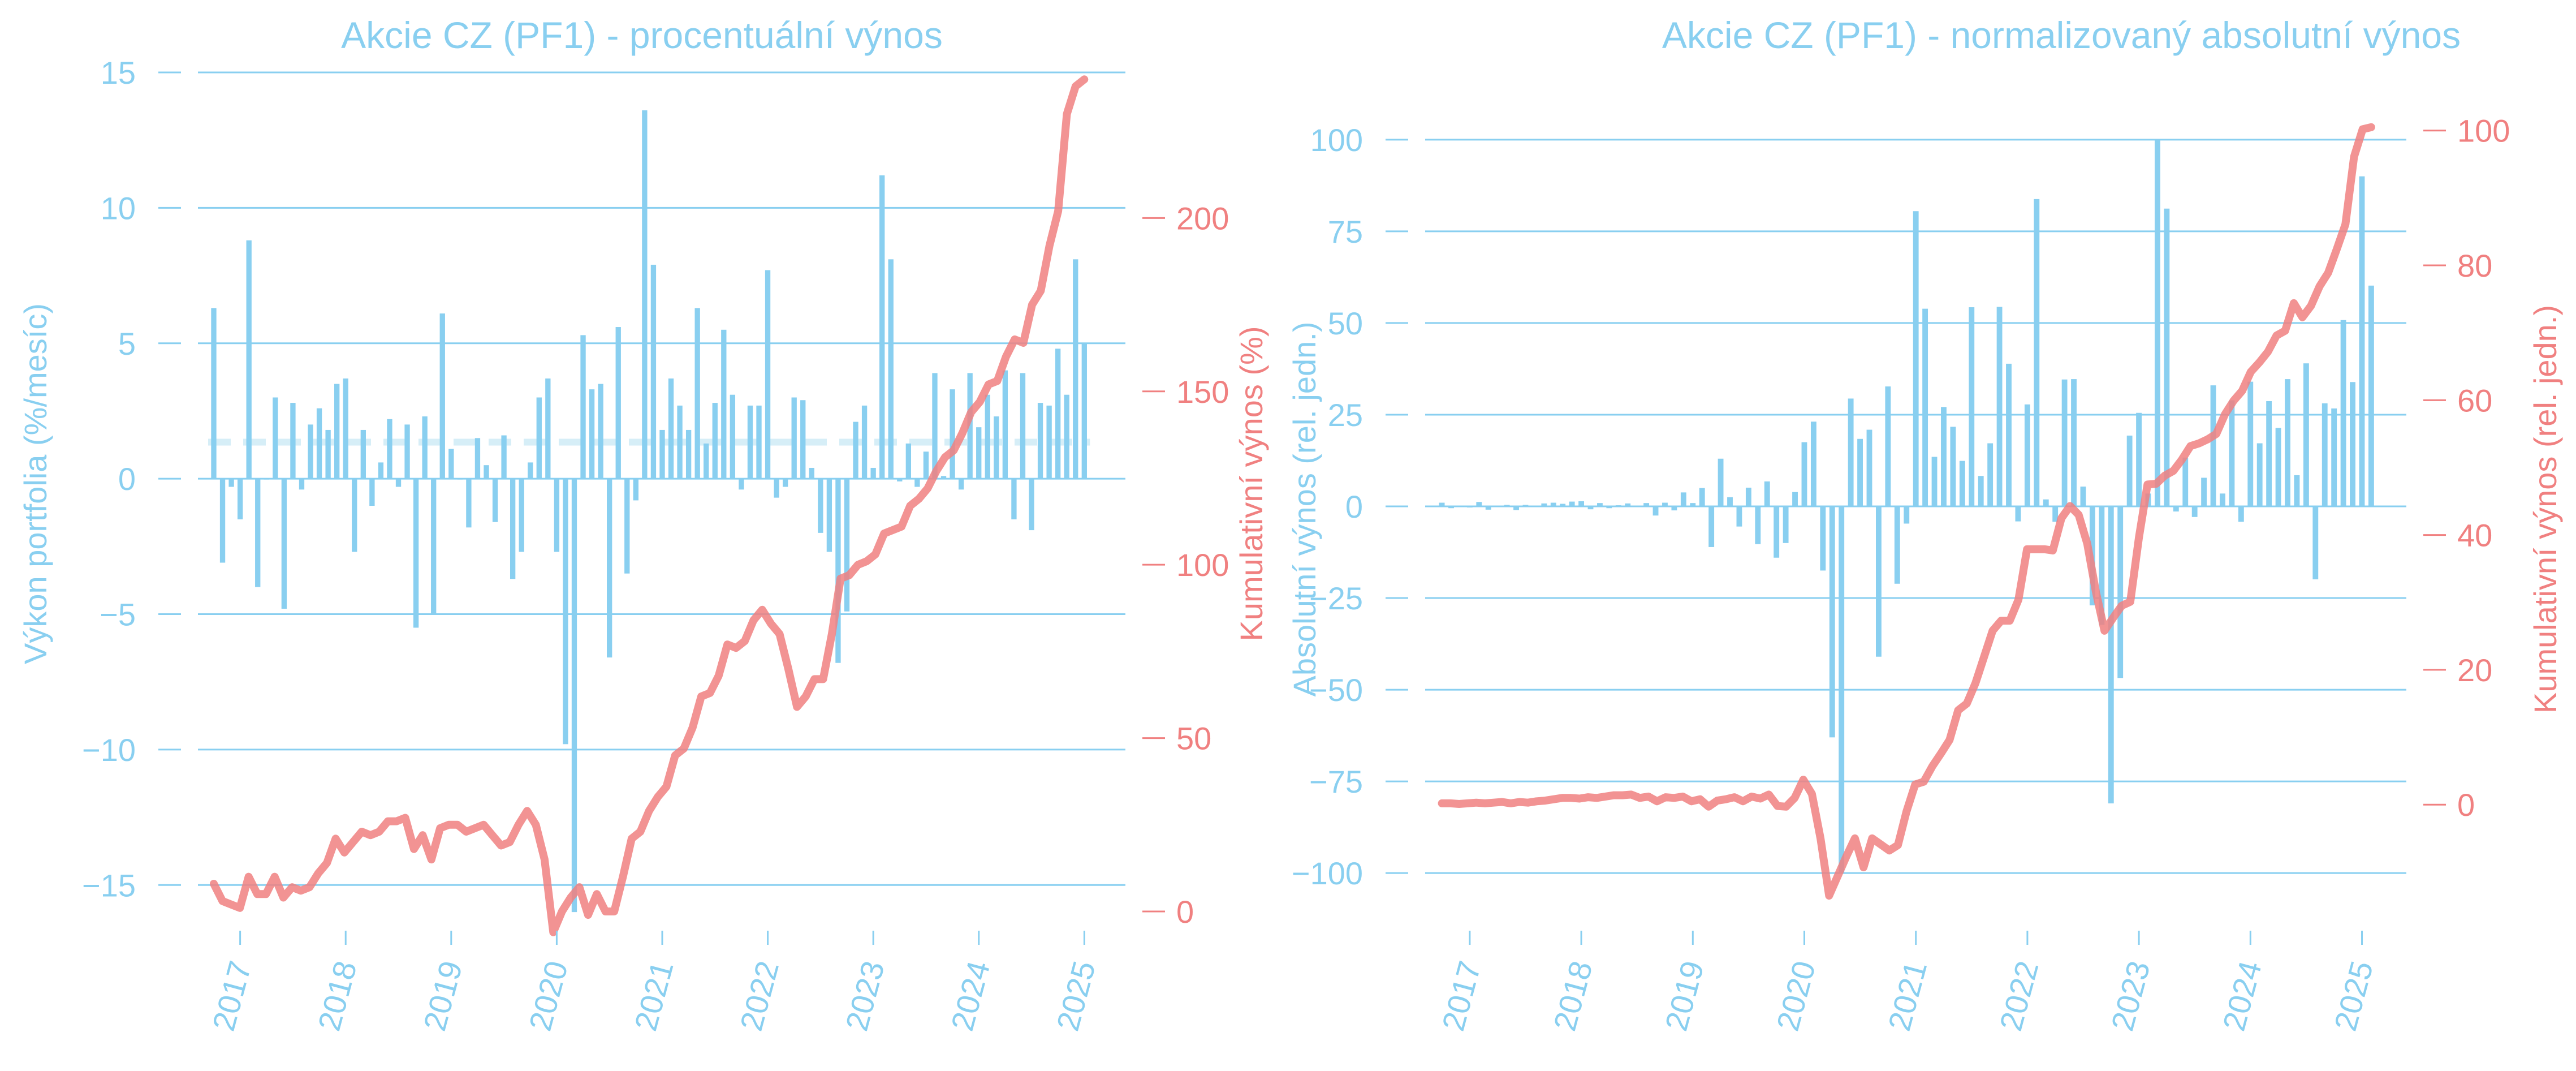  I want to click on y2-tick-label: 60, so click(2474, 400).